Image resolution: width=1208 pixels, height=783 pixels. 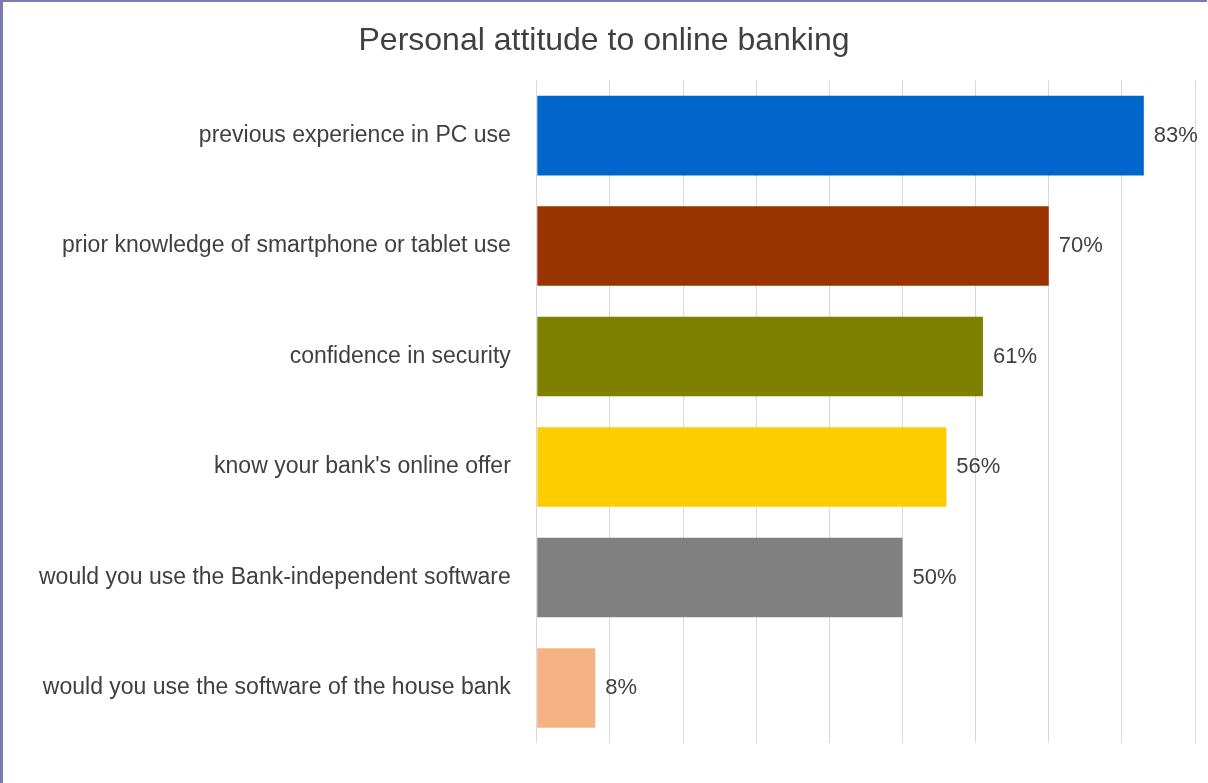 What do you see at coordinates (1175, 134) in the screenshot?
I see `data-label: 83%` at bounding box center [1175, 134].